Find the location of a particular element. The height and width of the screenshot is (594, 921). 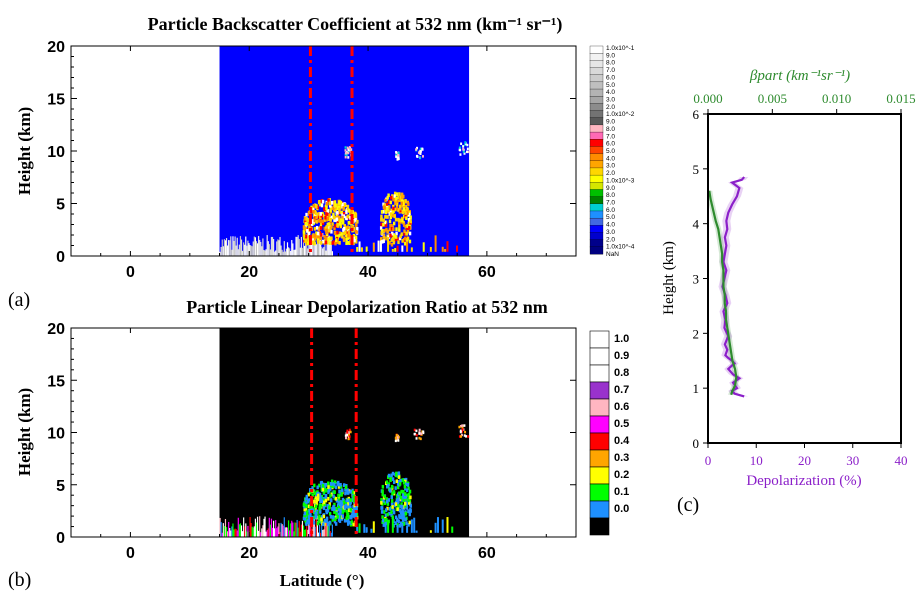

panel-a-colorbar-label: 3.0 is located at coordinates (610, 232).